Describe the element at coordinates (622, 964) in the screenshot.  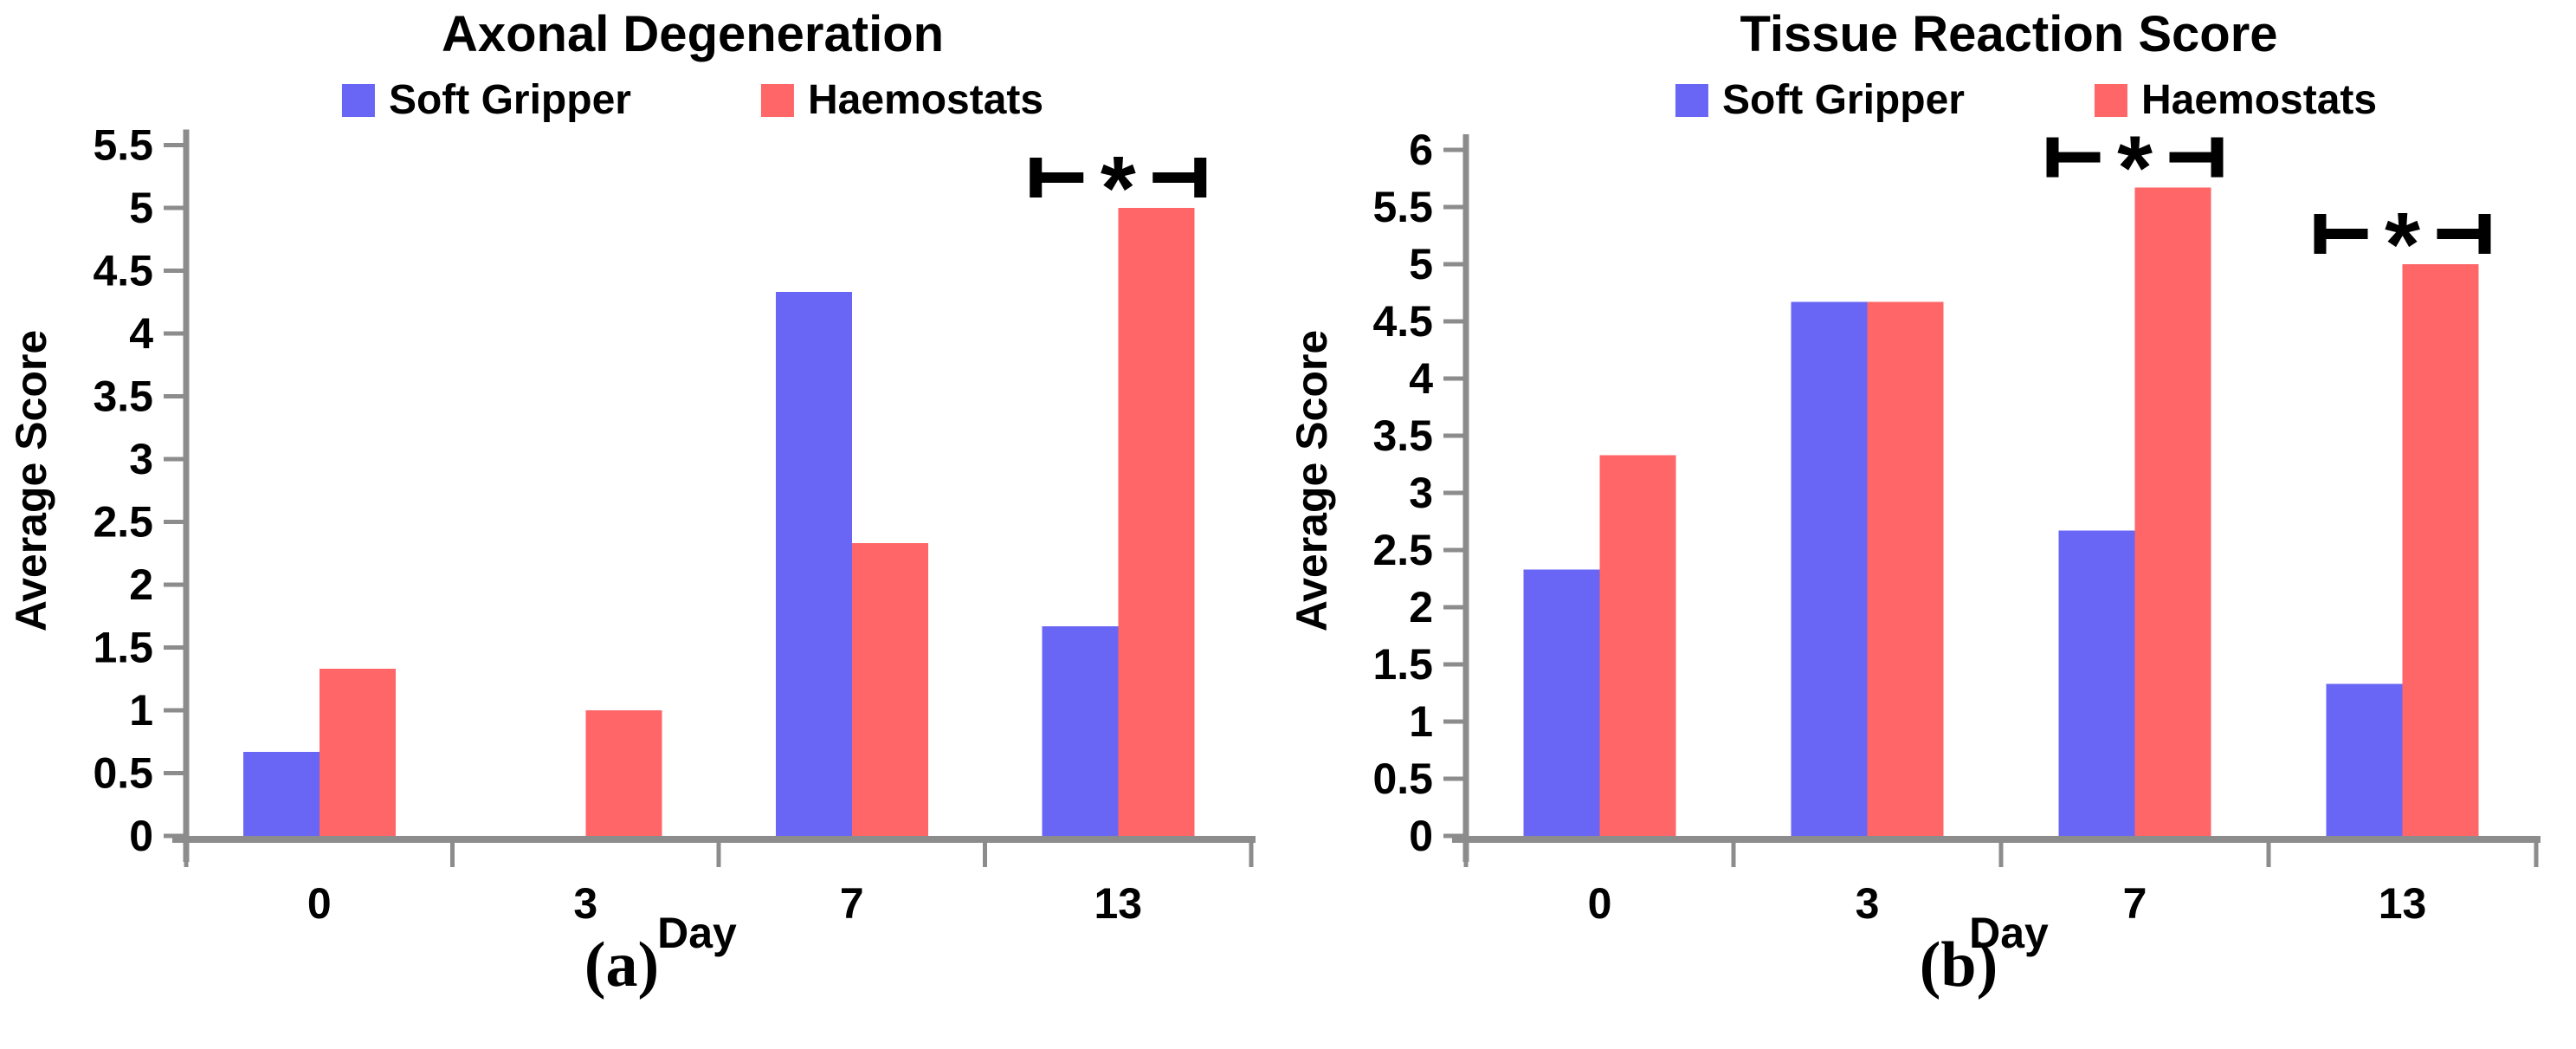
I see `caption-a: (a)` at that location.